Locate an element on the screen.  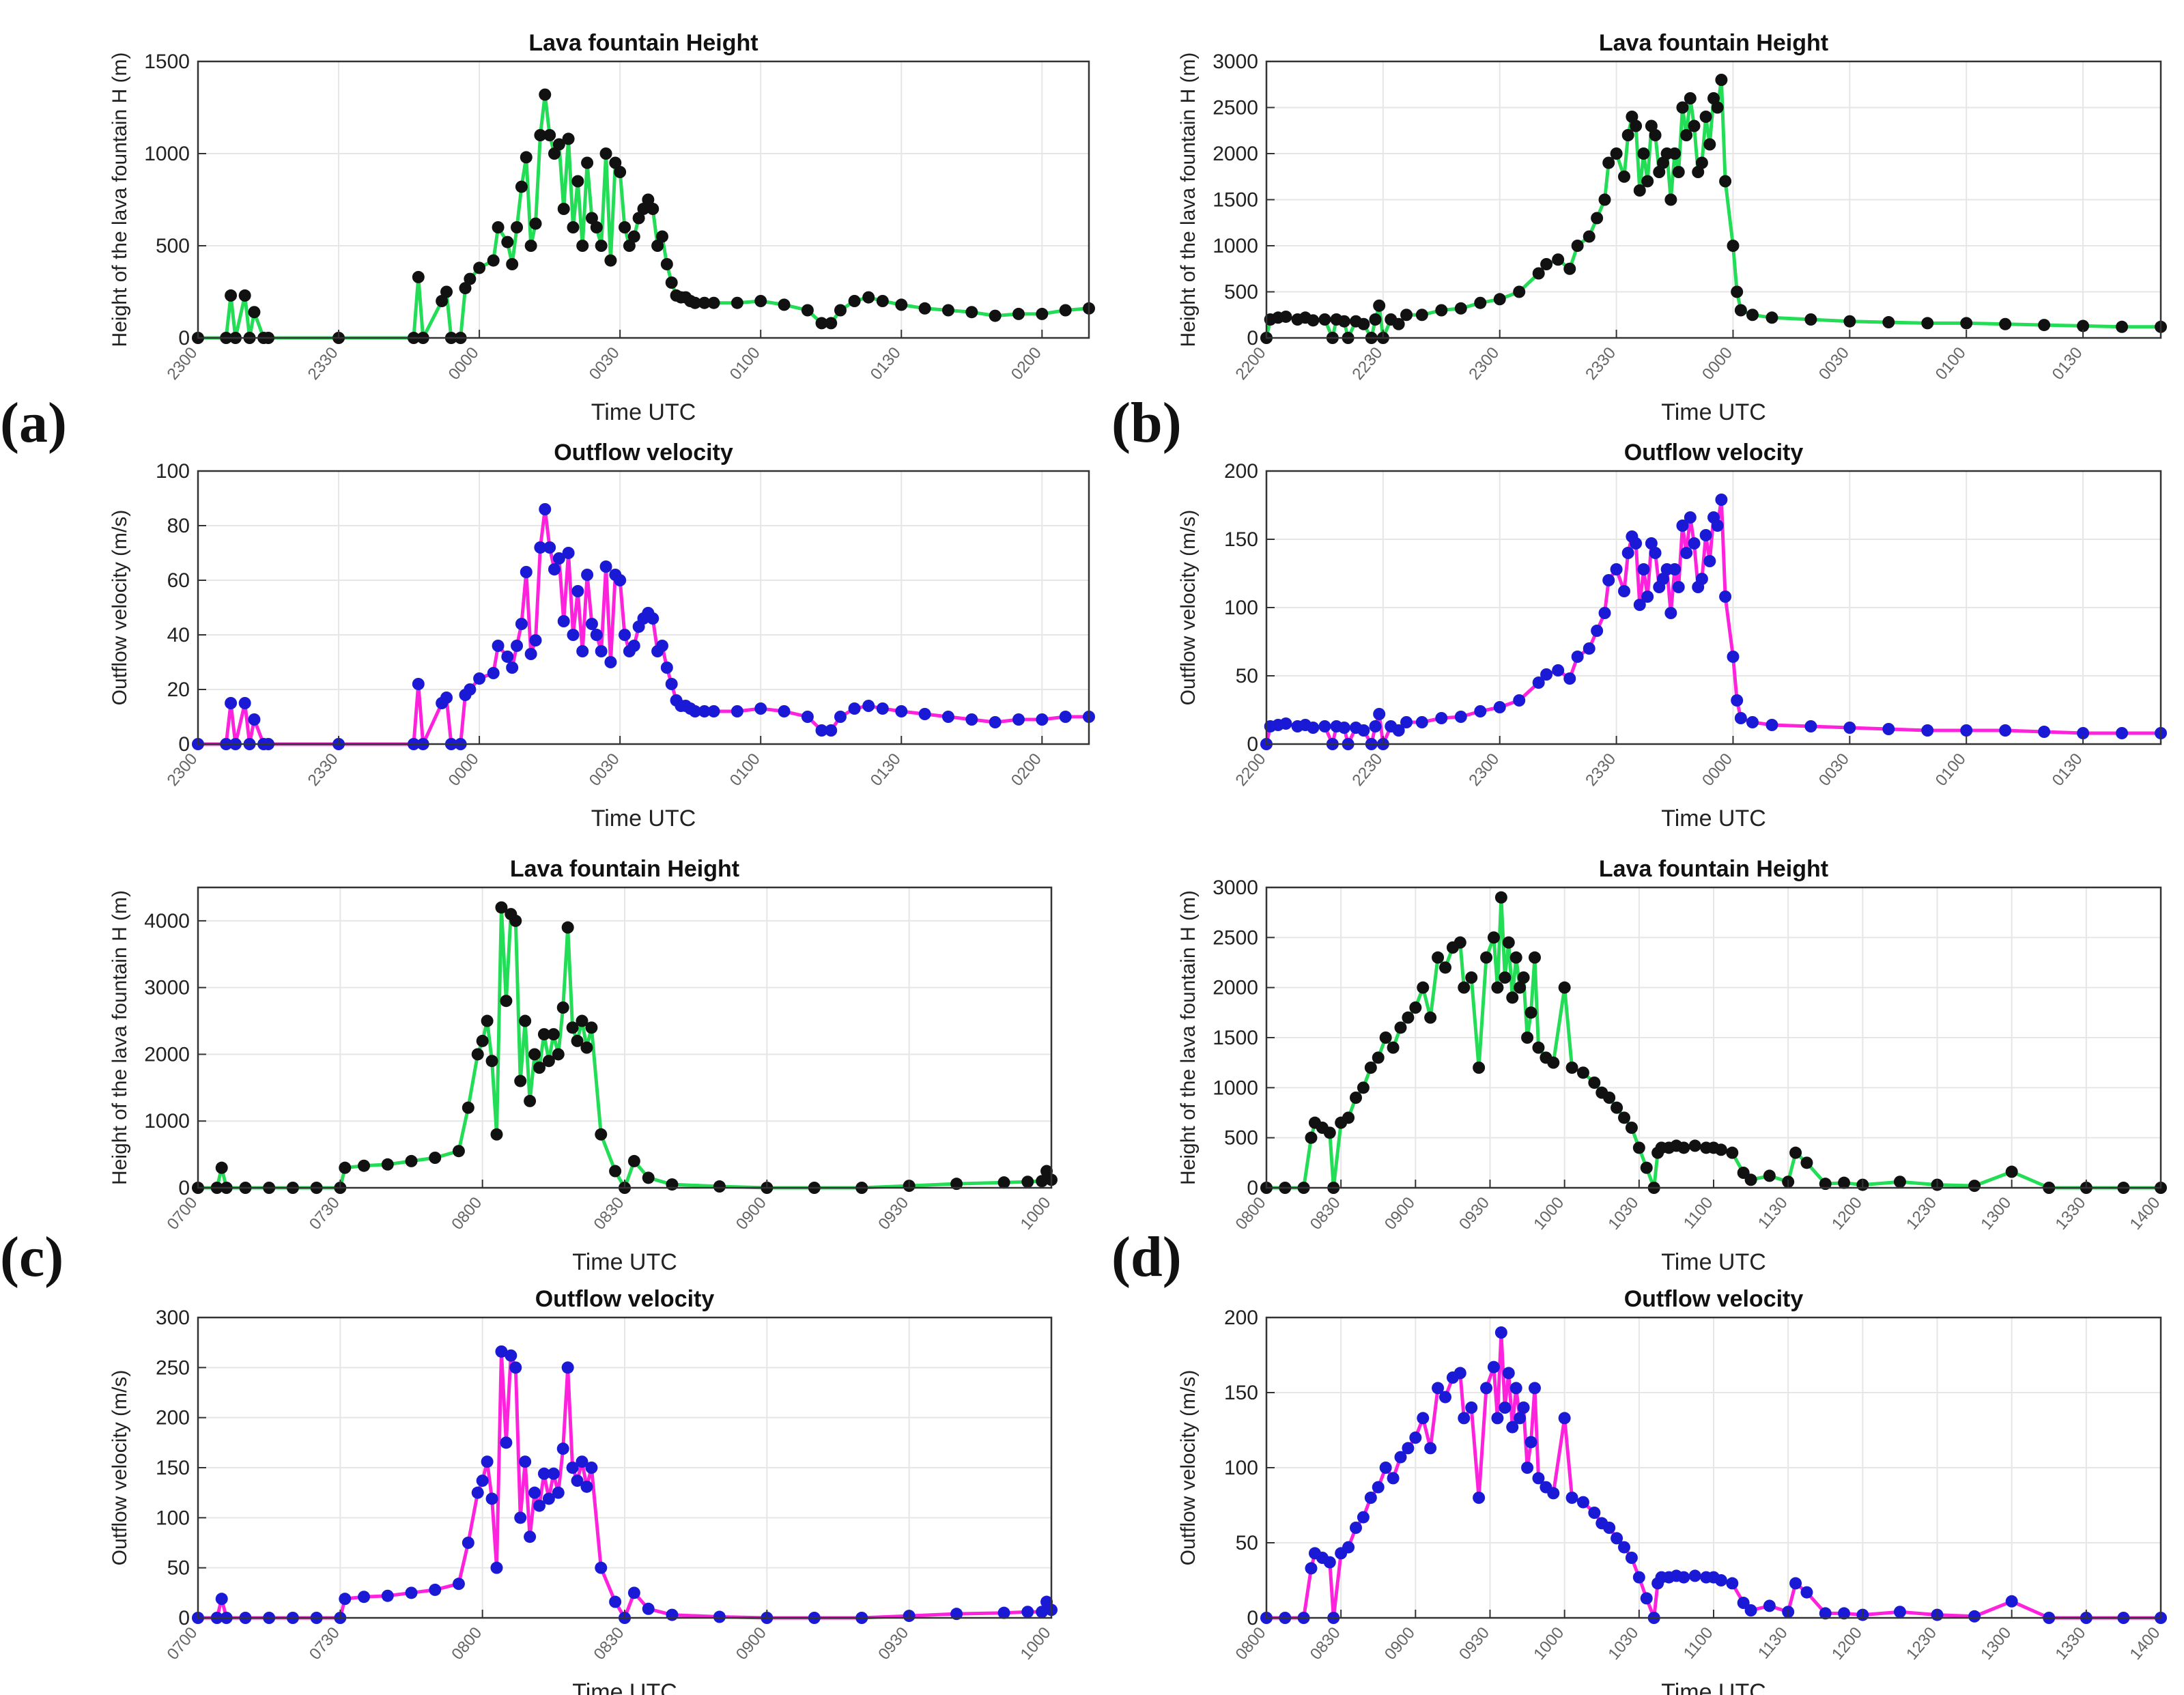
x-axis-label: Time UTC is located at coordinates (1713, 412).